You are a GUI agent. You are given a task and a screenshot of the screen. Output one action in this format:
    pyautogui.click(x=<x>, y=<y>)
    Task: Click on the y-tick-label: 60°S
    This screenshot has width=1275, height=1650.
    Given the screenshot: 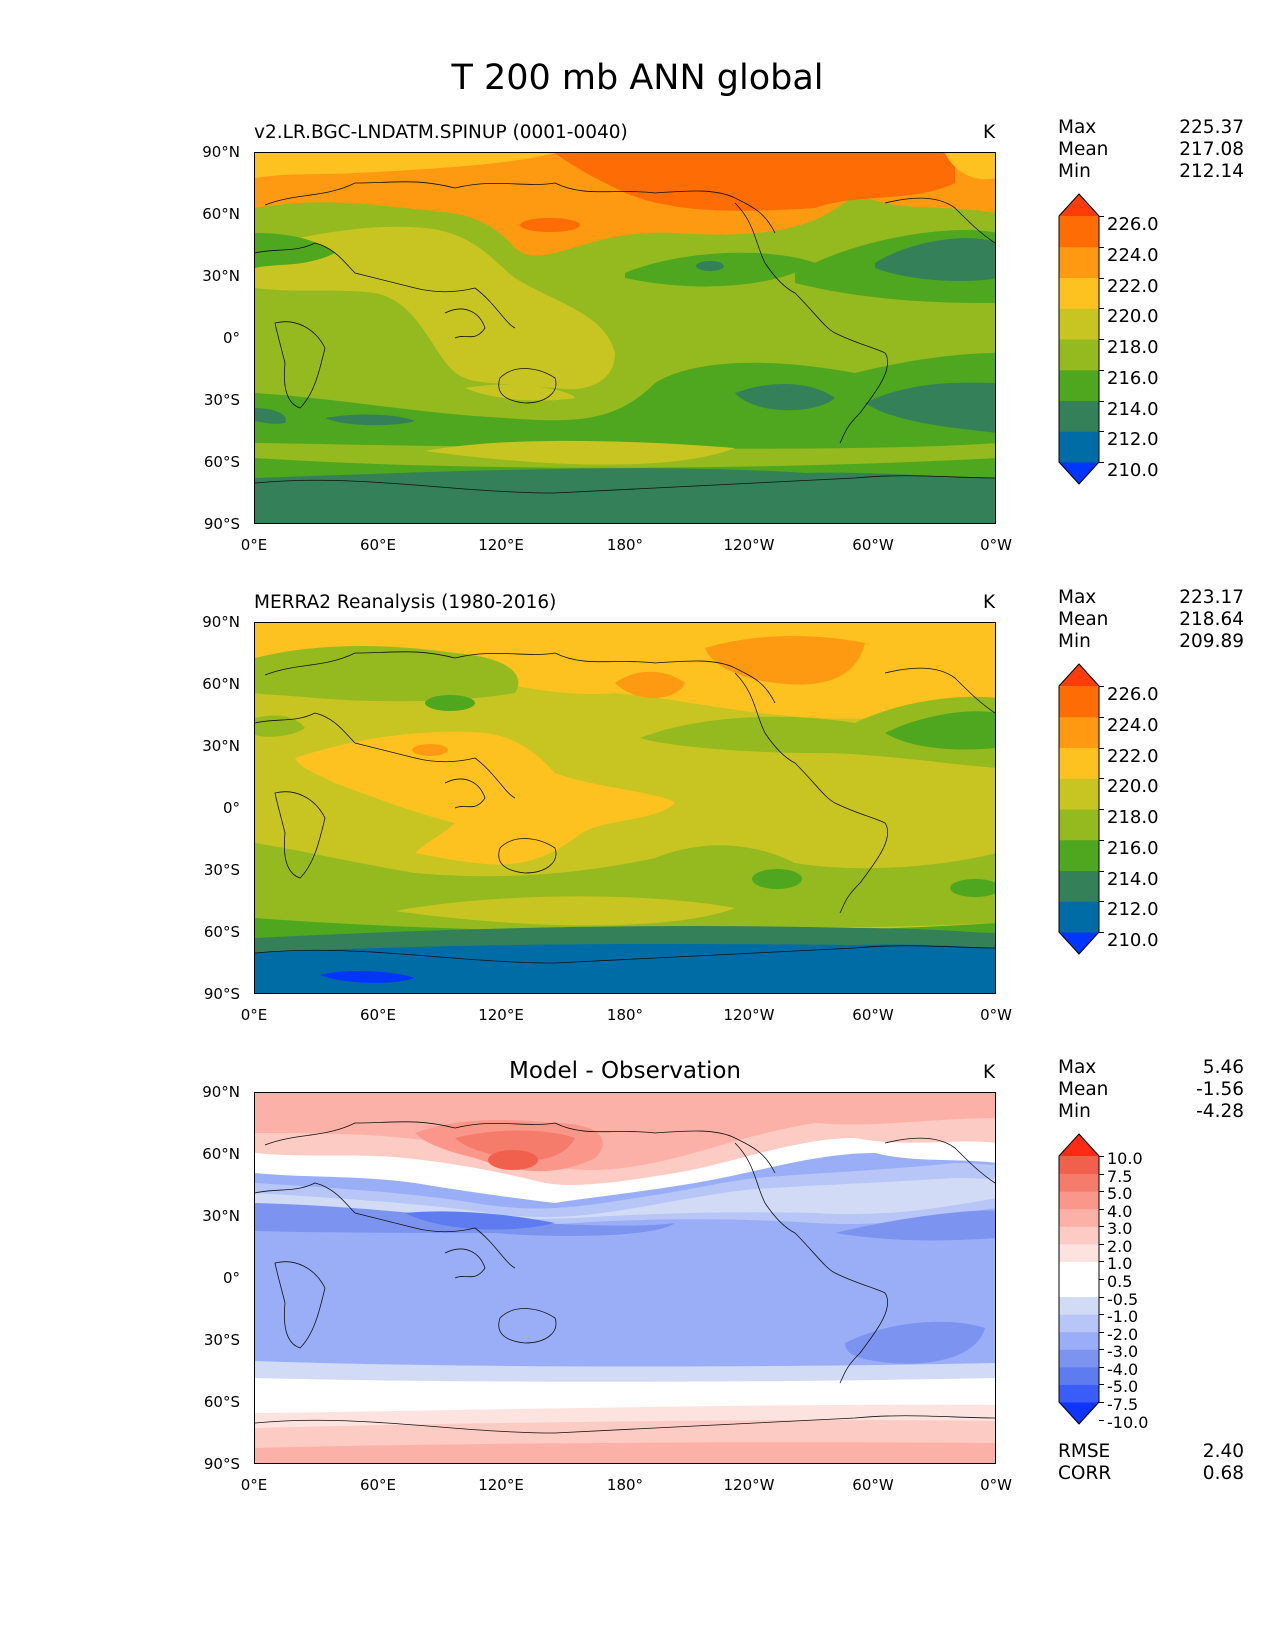 What is the action you would take?
    pyautogui.click(x=221, y=462)
    